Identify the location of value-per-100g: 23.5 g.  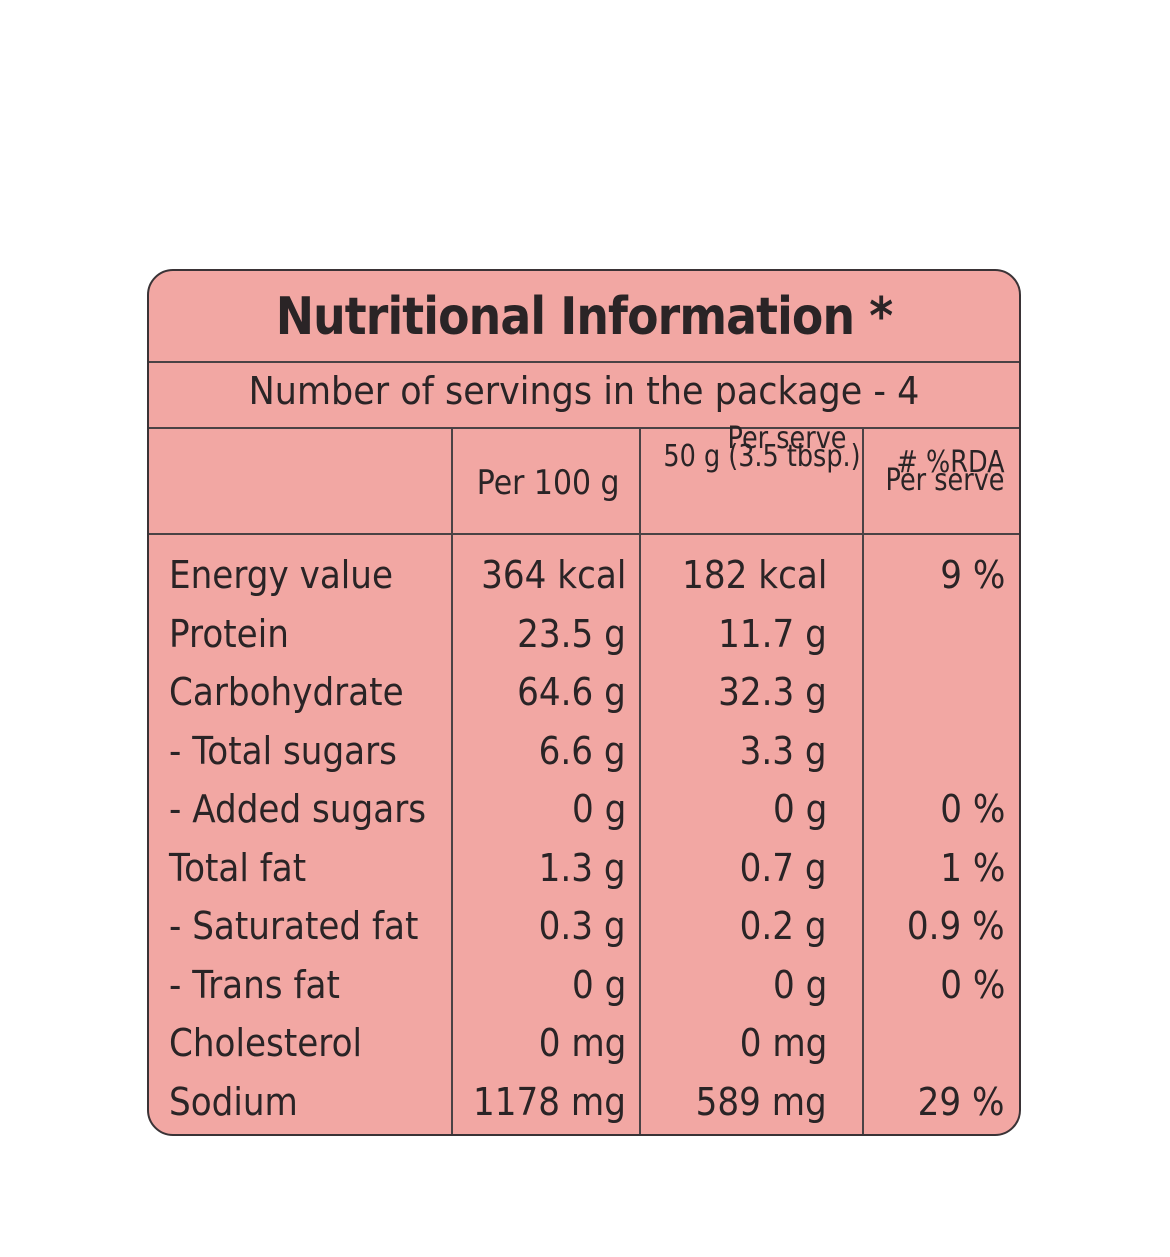
(571, 633).